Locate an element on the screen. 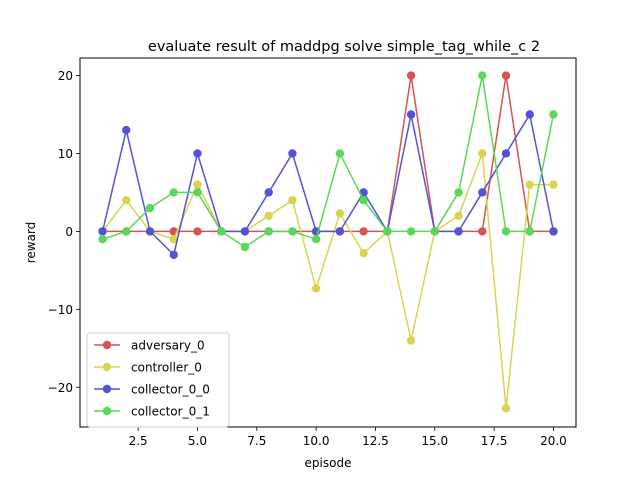  y-axis-ticks: −20 −10 0 10 20 is located at coordinates (64, 232).